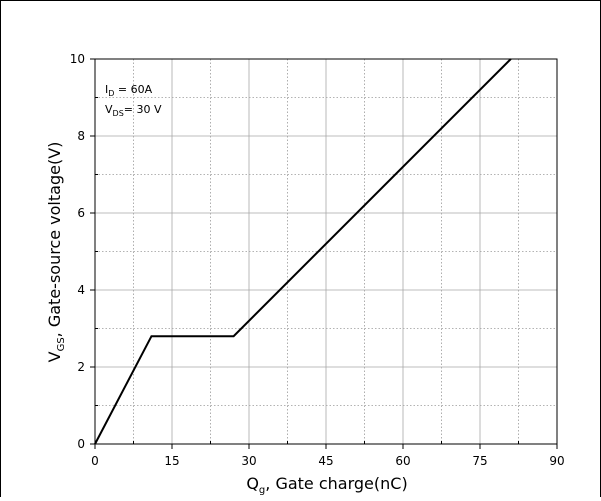 The height and width of the screenshot is (501, 601). I want to click on x-tick-label: 45, so click(325, 461).